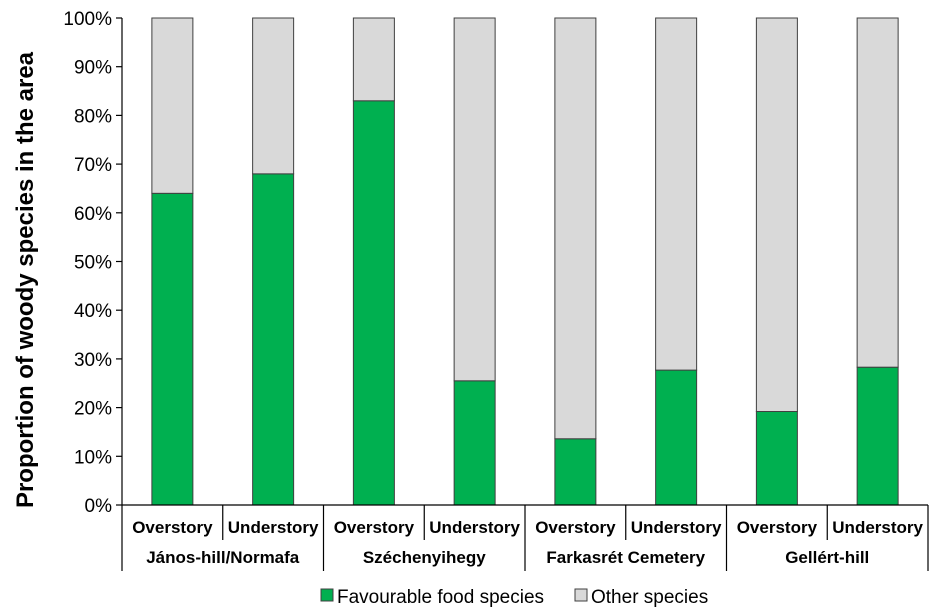  I want to click on y-tick-label-0: 0%, so click(99, 506).